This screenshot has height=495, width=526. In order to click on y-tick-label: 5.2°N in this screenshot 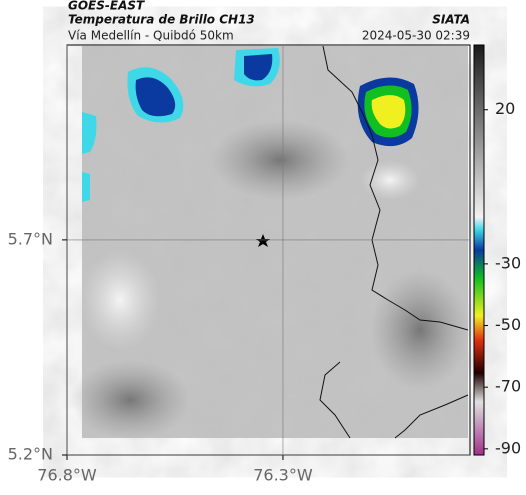, I will do `click(30, 454)`.